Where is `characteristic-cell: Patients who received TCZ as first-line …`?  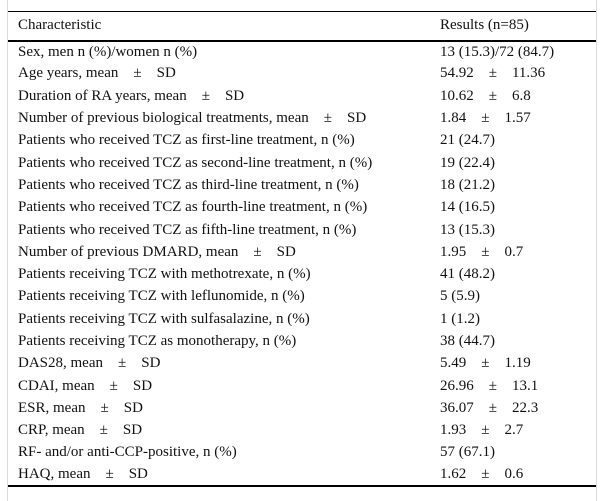 characteristic-cell: Patients who received TCZ as first-line … is located at coordinates (186, 140).